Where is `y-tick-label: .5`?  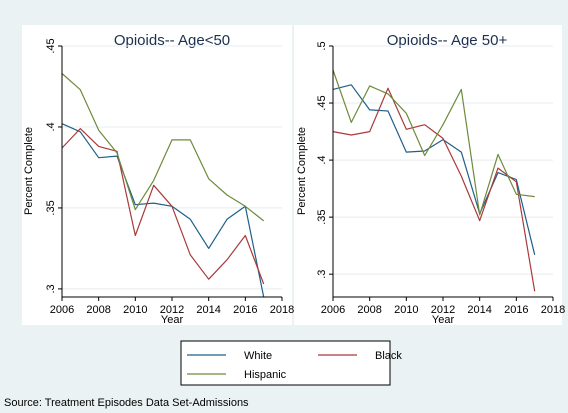 y-tick-label: .5 is located at coordinates (322, 45).